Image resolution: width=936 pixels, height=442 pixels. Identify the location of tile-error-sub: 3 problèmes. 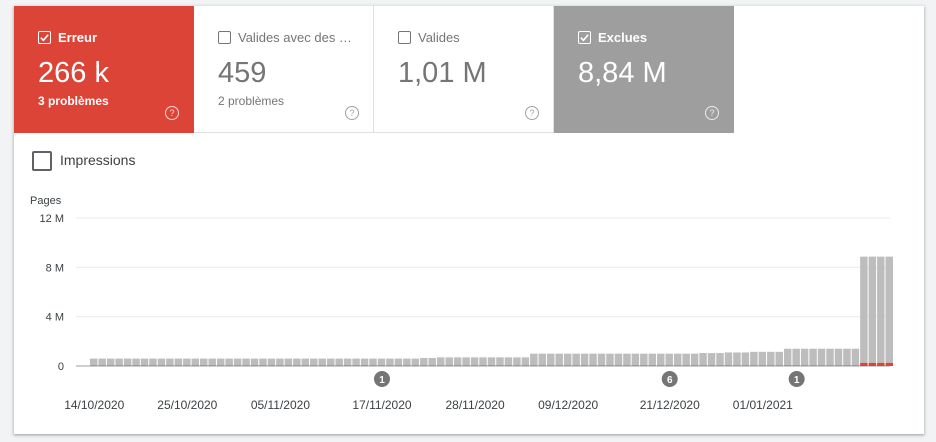
(73, 101).